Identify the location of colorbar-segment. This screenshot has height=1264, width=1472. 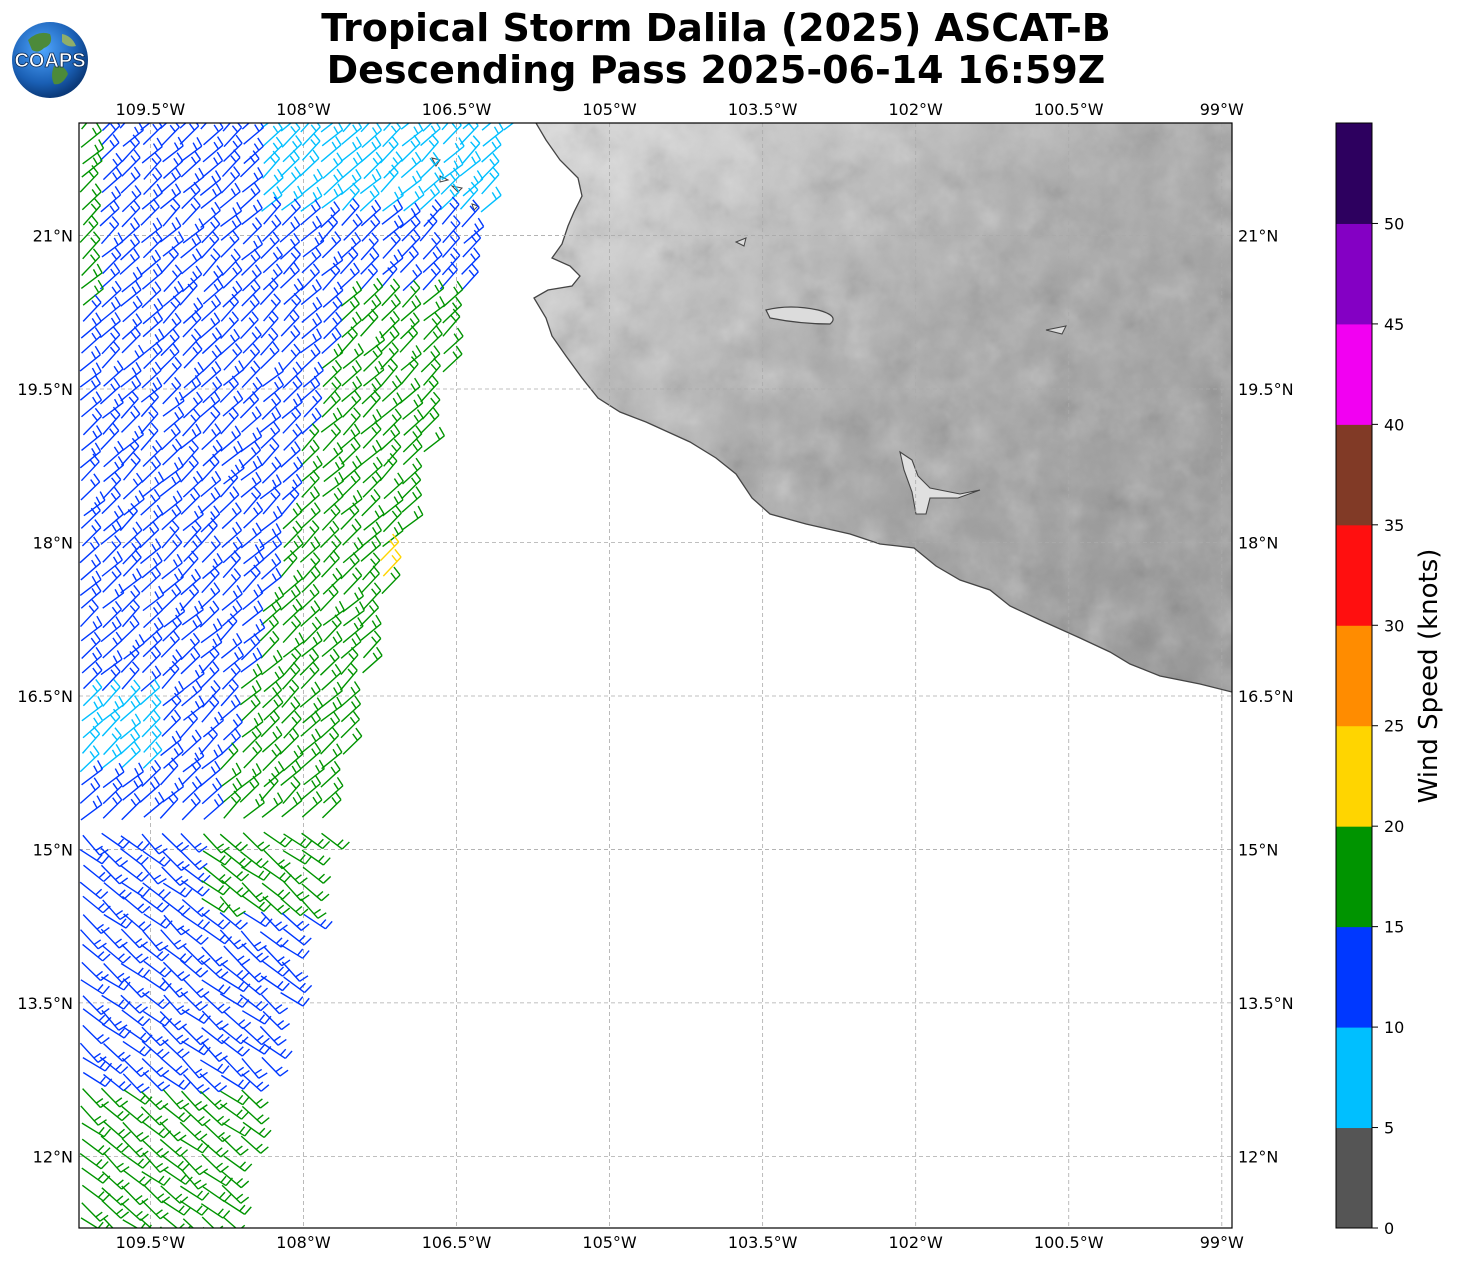
(1354, 475).